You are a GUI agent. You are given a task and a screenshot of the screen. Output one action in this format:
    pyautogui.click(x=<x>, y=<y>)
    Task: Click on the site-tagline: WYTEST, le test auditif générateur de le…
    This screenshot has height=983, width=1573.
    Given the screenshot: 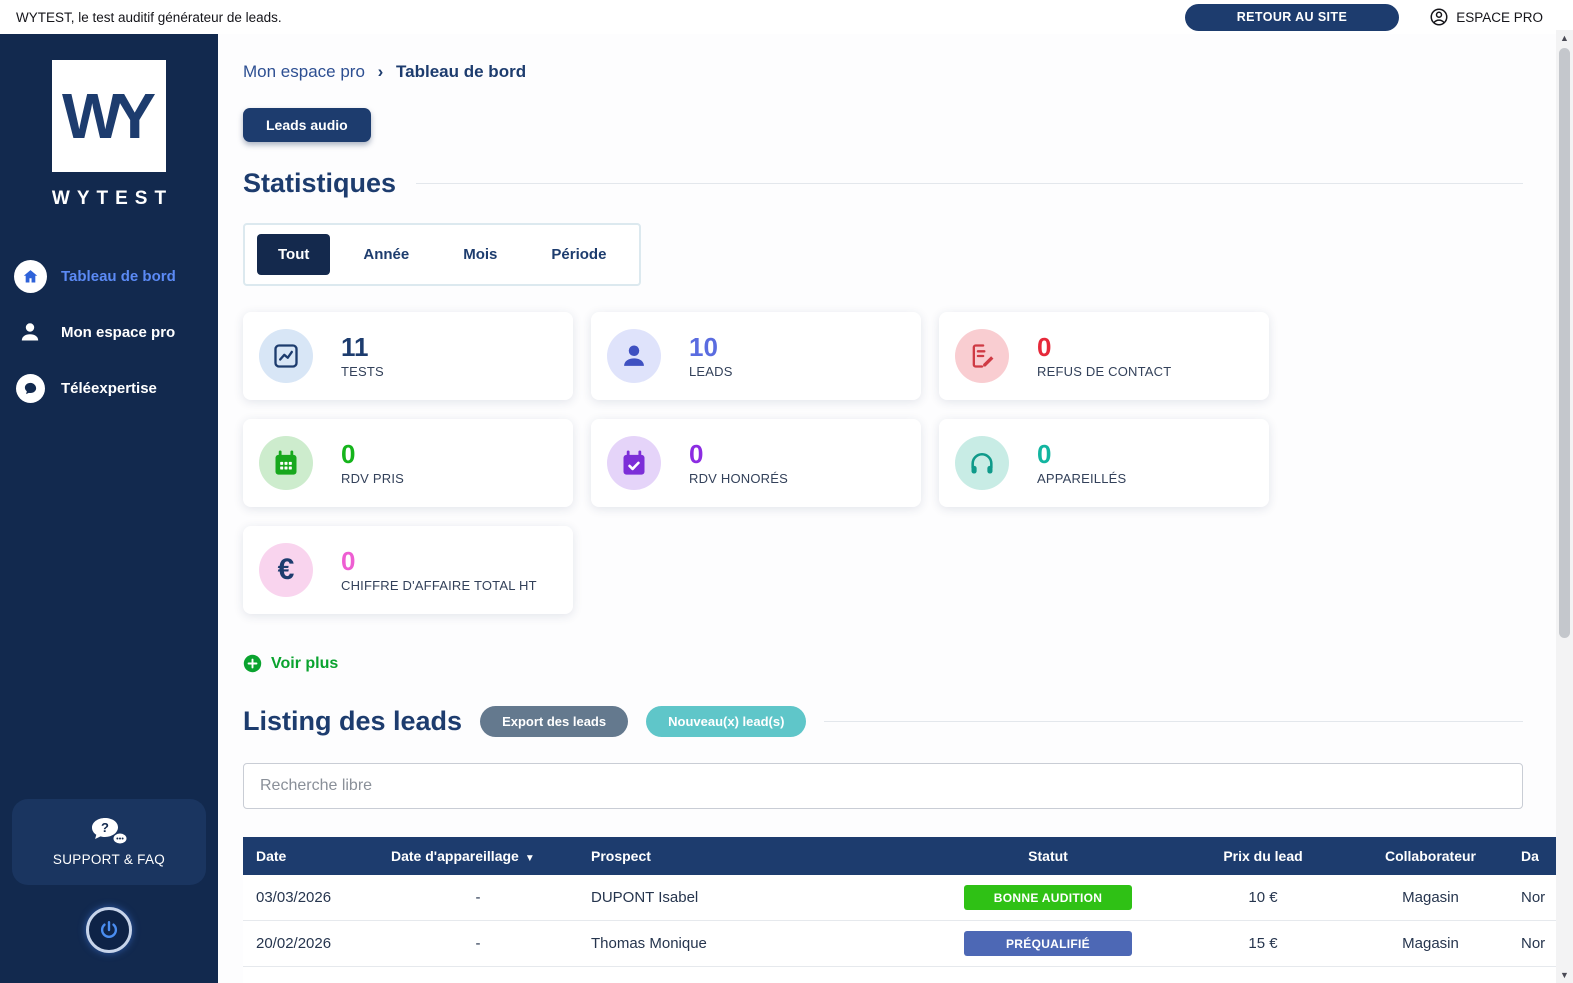 What is the action you would take?
    pyautogui.click(x=149, y=17)
    